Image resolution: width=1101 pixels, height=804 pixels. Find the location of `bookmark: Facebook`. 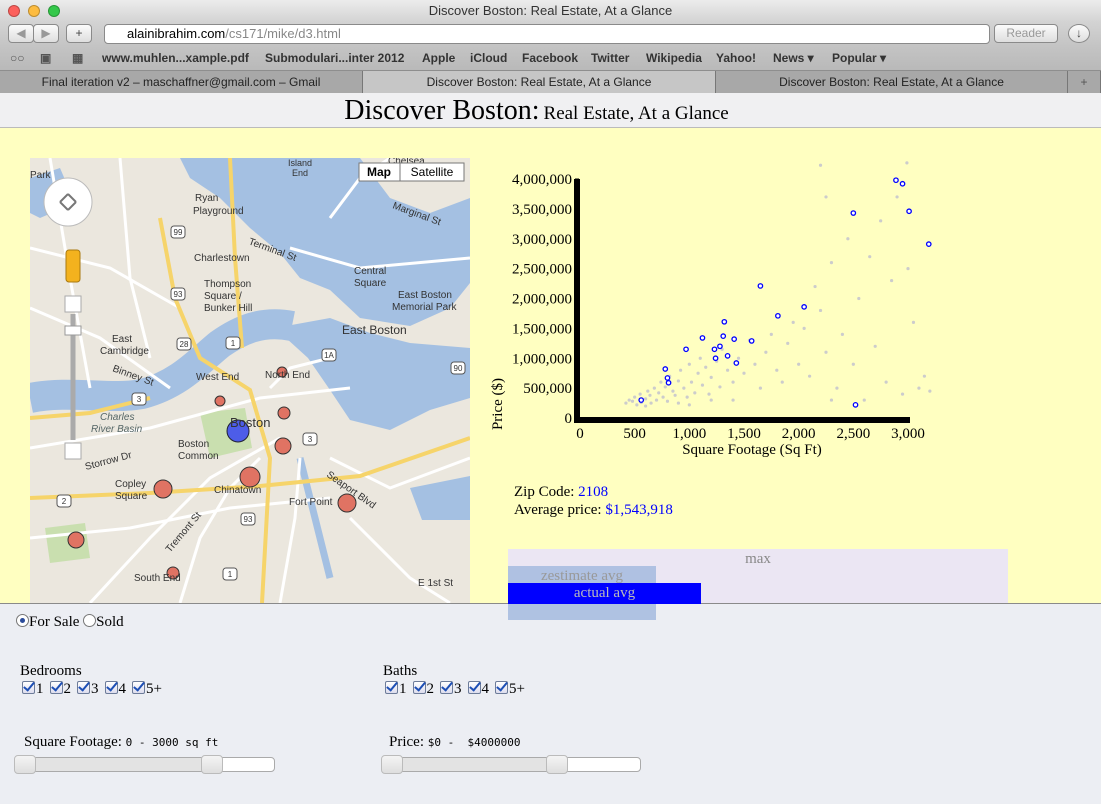

bookmark: Facebook is located at coordinates (550, 58).